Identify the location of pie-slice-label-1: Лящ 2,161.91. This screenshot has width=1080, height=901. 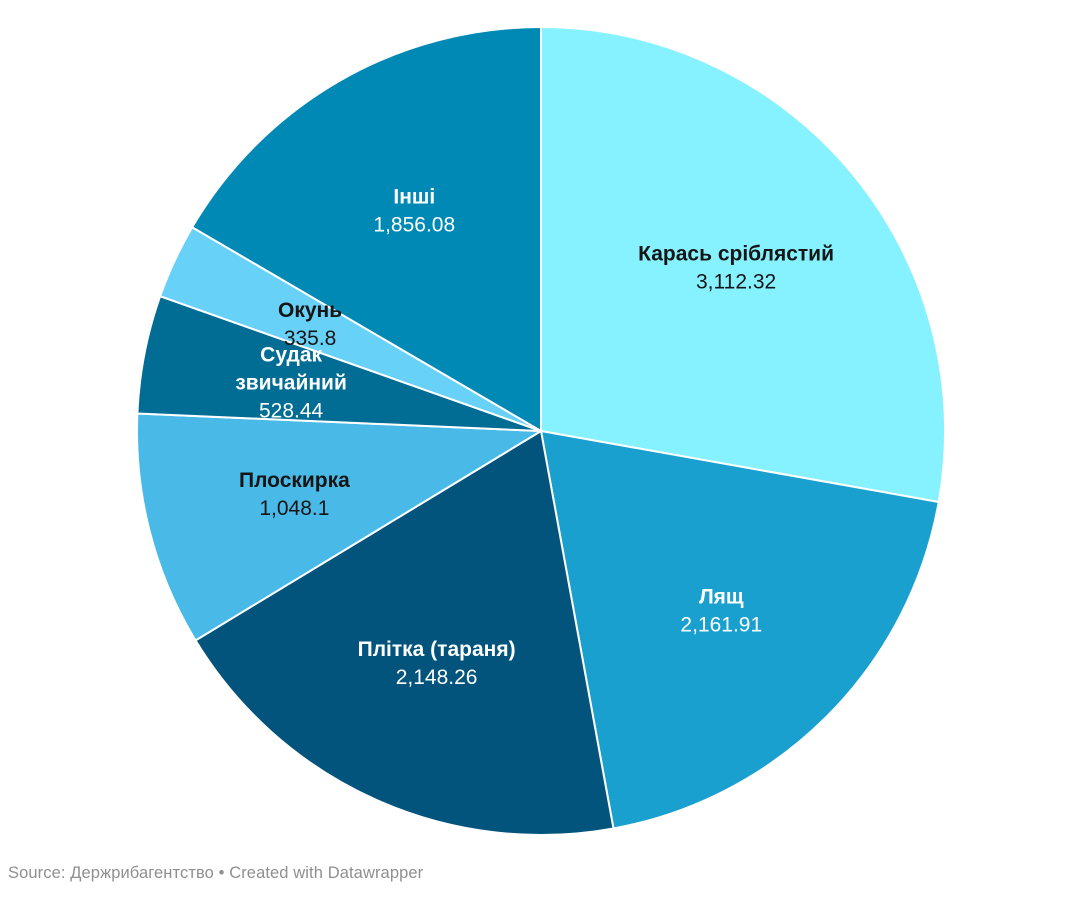
(721, 611).